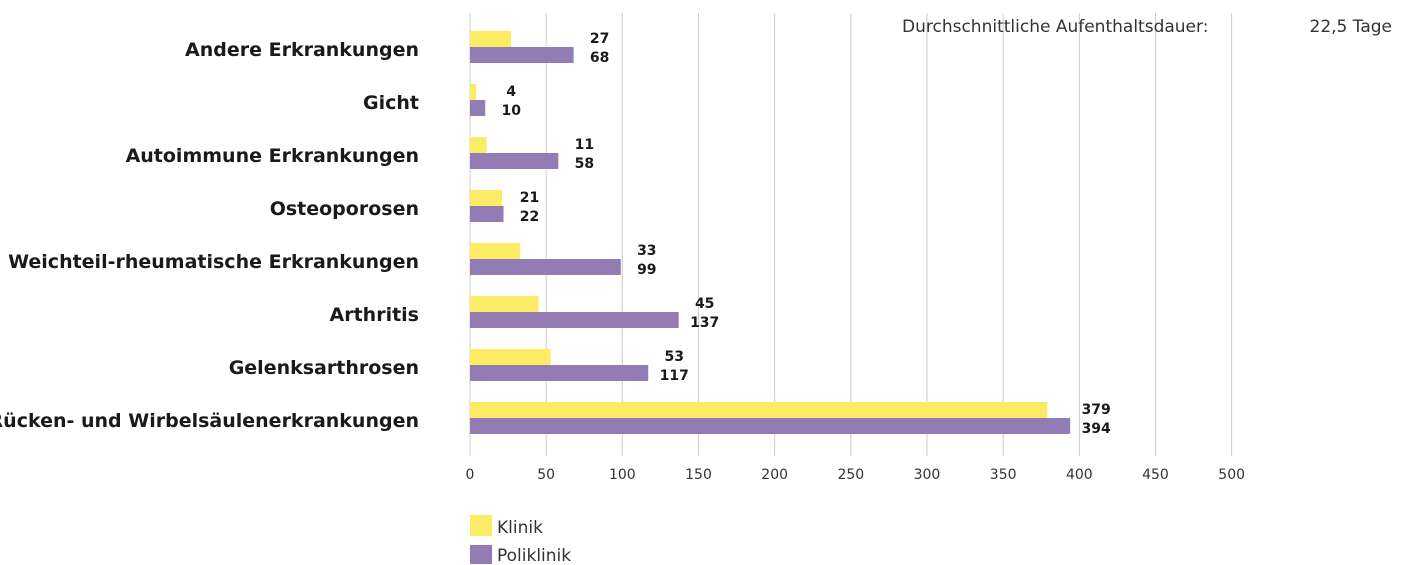  I want to click on legend-item-klinik: Klinik, so click(506, 526).